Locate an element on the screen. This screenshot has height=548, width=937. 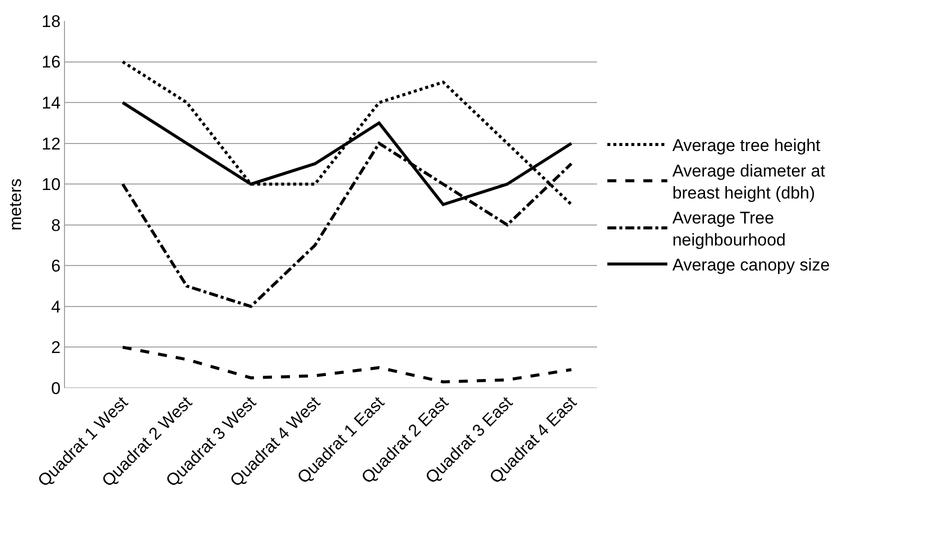
y-tick-label: 18 is located at coordinates (51, 21).